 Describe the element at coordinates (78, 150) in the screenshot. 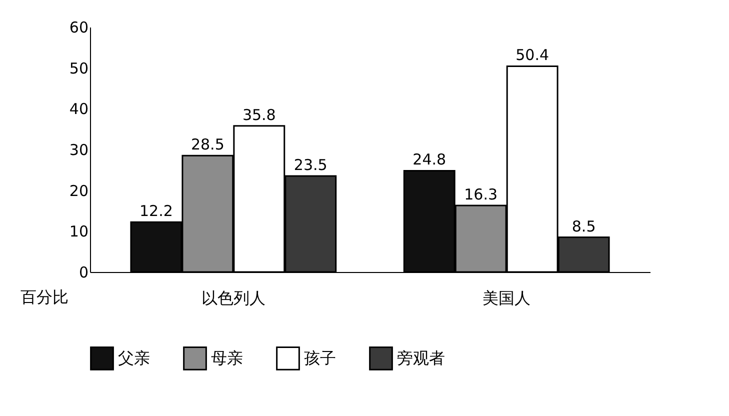

I see `y-tick-label: 30` at that location.